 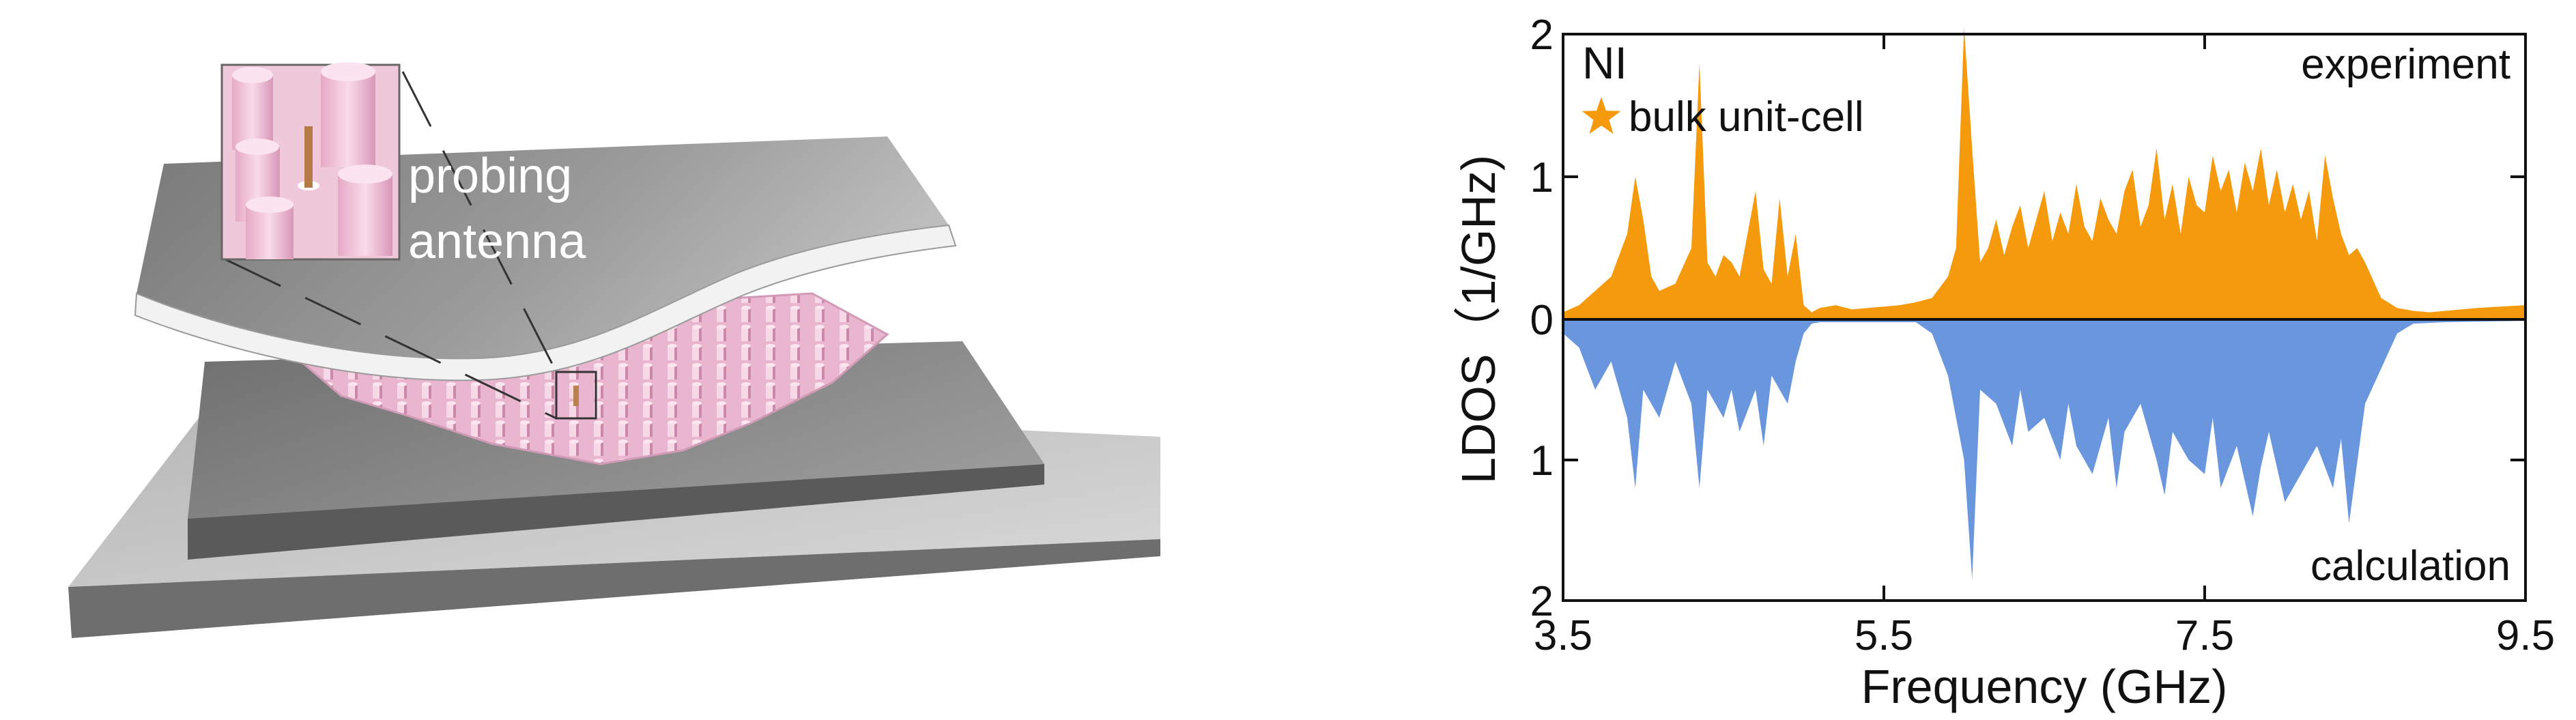 I want to click on annotation-calculation: calculation, so click(x=2410, y=566).